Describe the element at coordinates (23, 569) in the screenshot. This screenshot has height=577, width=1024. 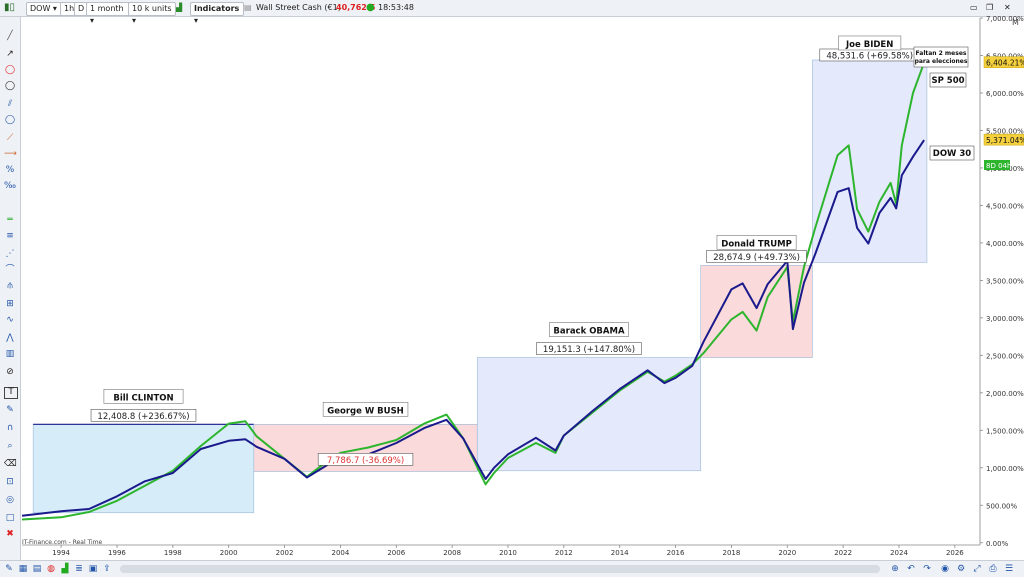
I see `grid-icon: ▦` at that location.